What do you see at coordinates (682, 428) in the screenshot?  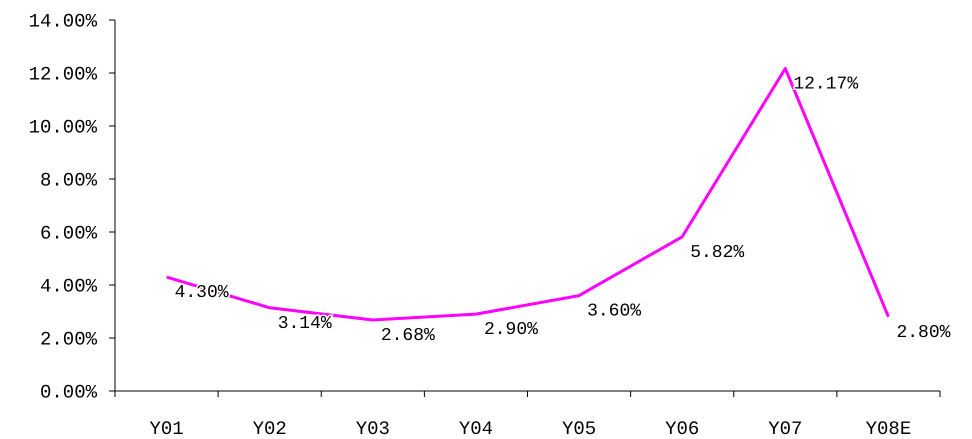 I see `x-tick-label: Y06` at bounding box center [682, 428].